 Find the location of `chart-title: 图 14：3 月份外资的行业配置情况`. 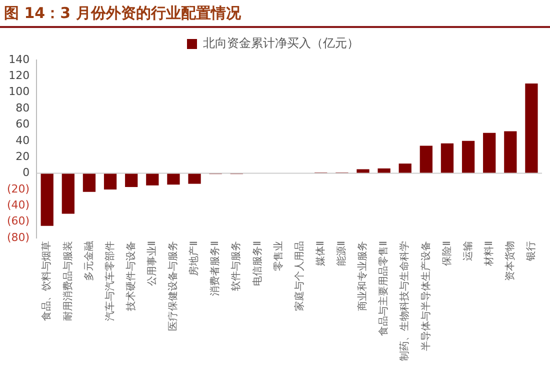

chart-title: 图 14：3 月份外资的行业配置情况 is located at coordinates (275, 14).